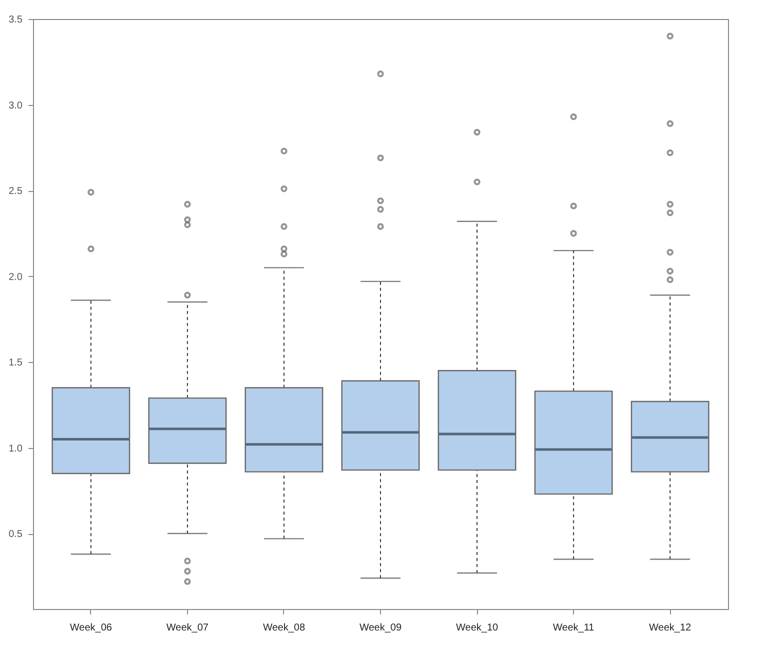  I want to click on y-tick-label: 0.5, so click(15, 534).